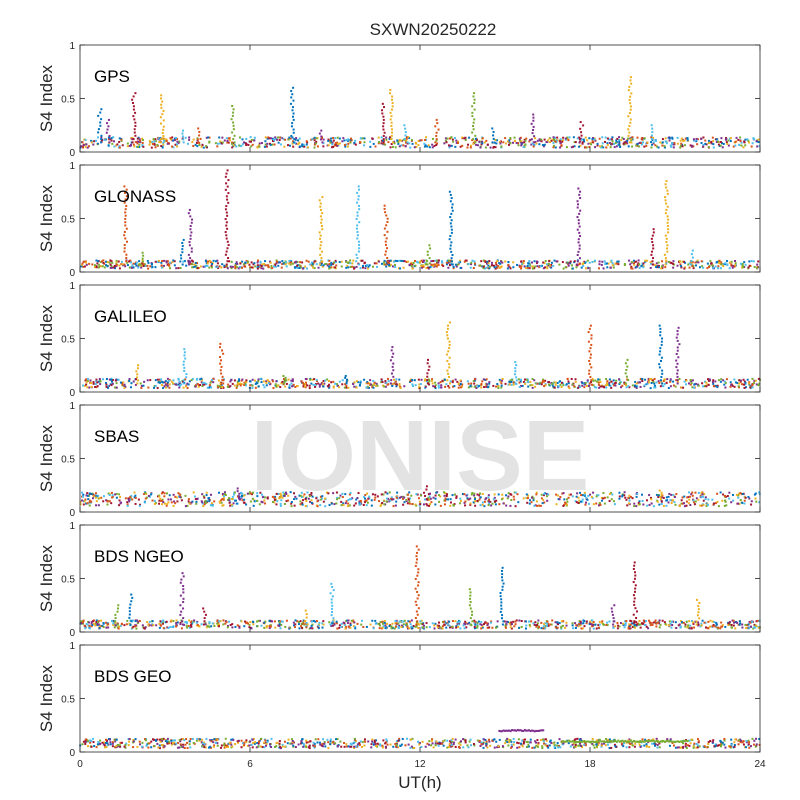 Image resolution: width=800 pixels, height=800 pixels. Describe the element at coordinates (46, 338) in the screenshot. I see `y-axis-label: S4 Index` at that location.